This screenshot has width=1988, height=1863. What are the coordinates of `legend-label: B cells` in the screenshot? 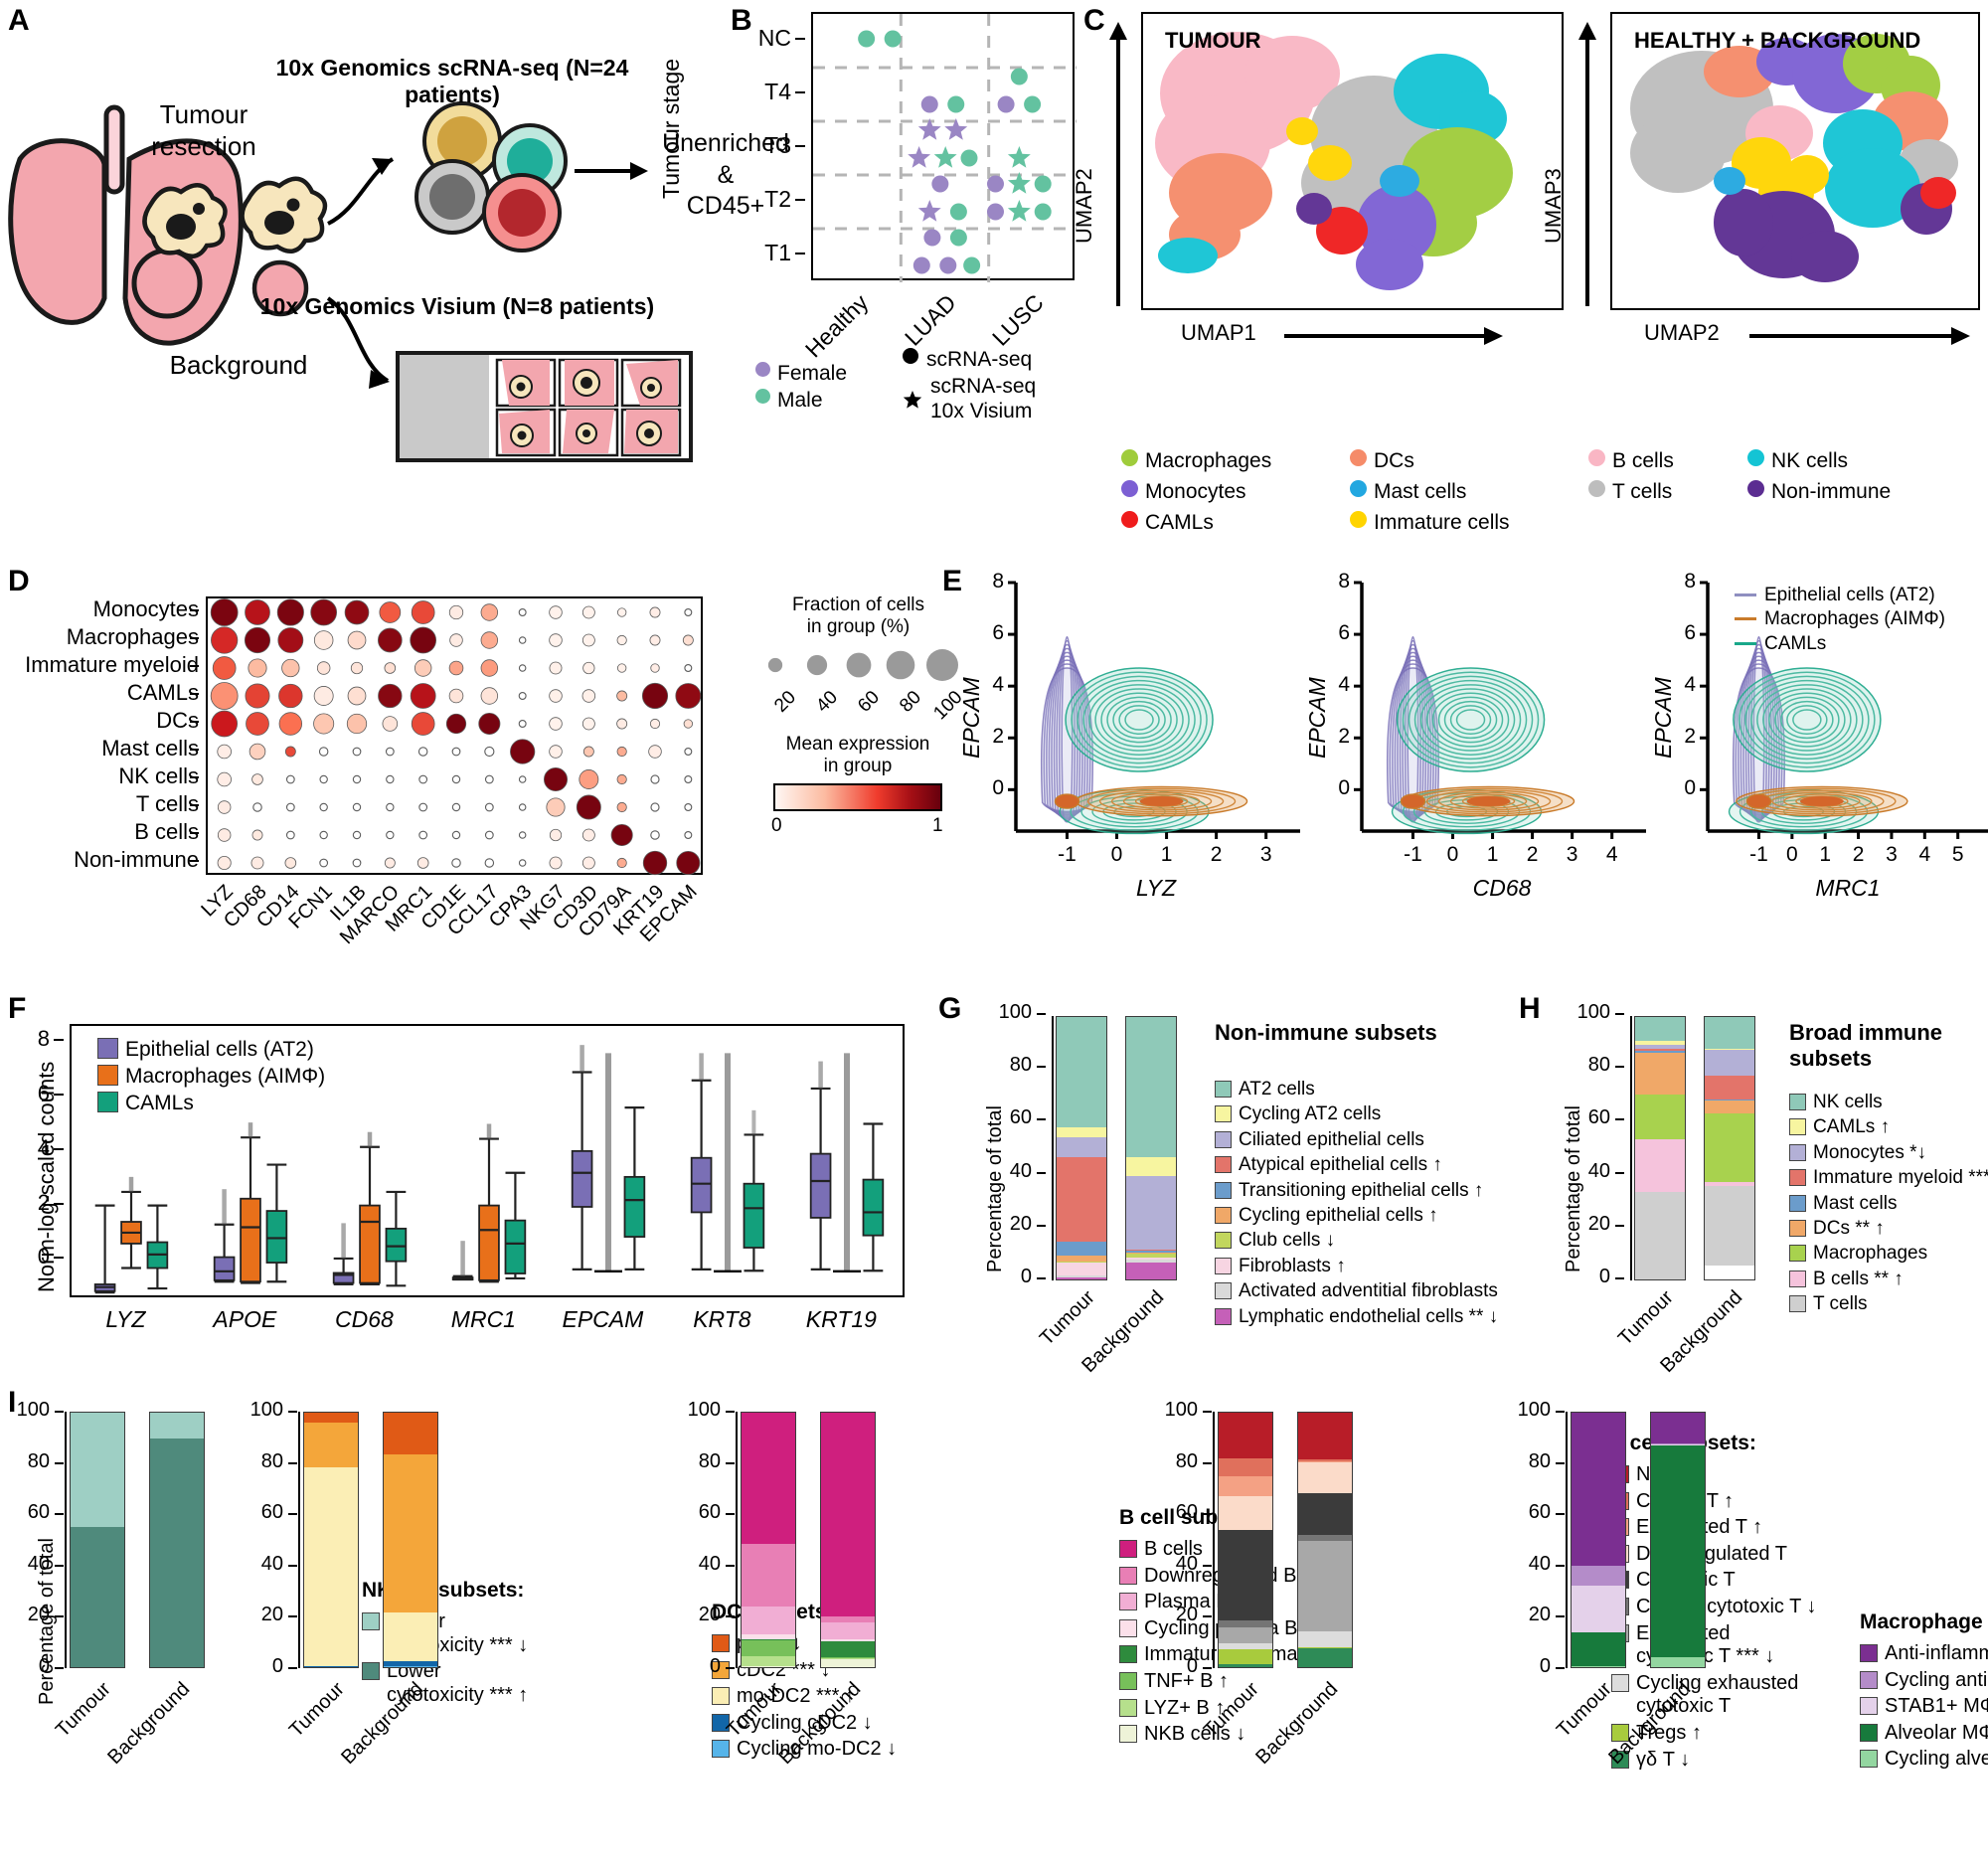 It's located at (1173, 1549).